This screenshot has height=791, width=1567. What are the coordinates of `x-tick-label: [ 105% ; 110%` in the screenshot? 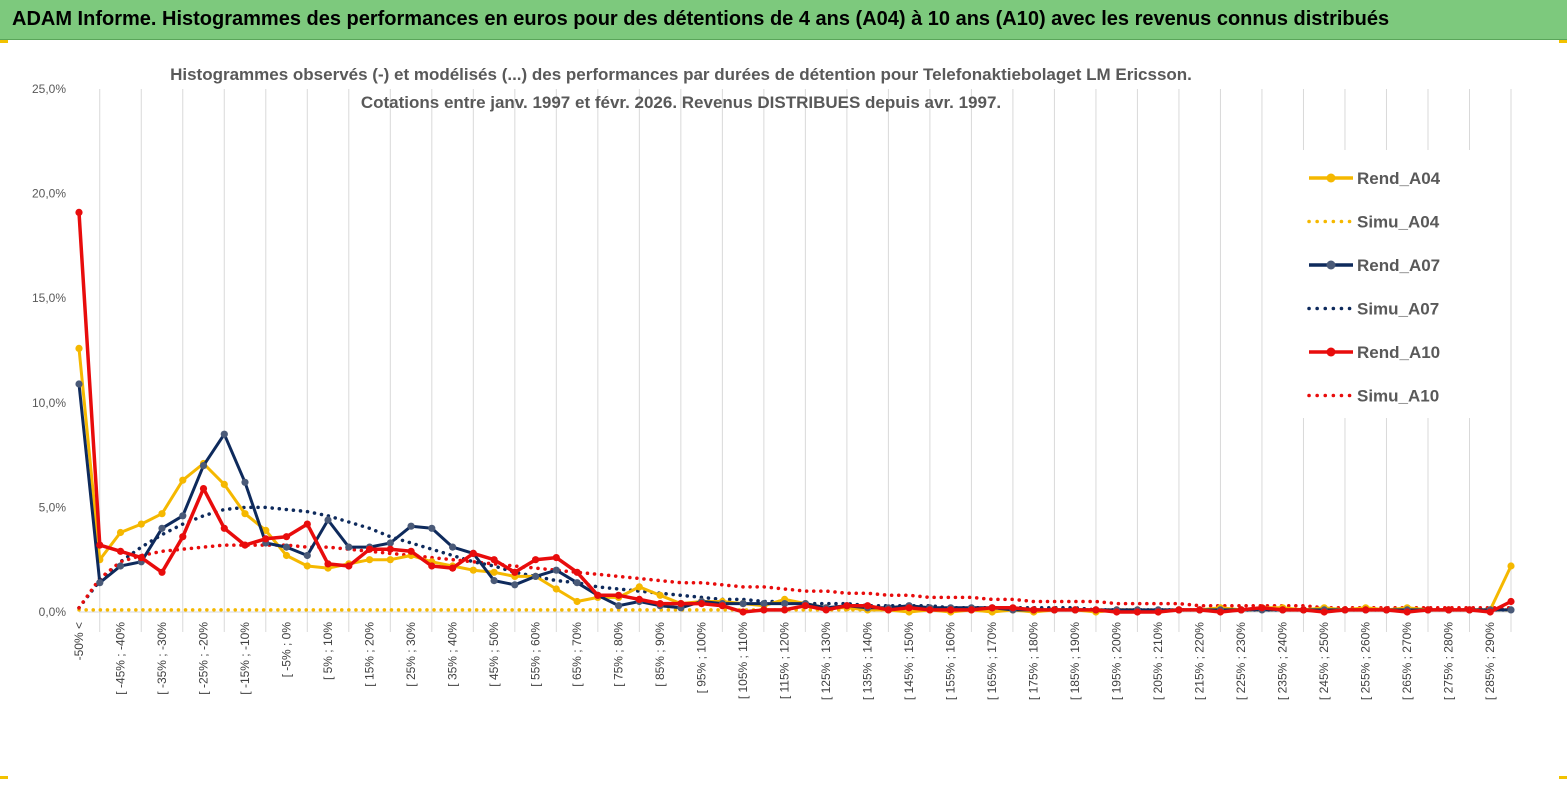 It's located at (743, 660).